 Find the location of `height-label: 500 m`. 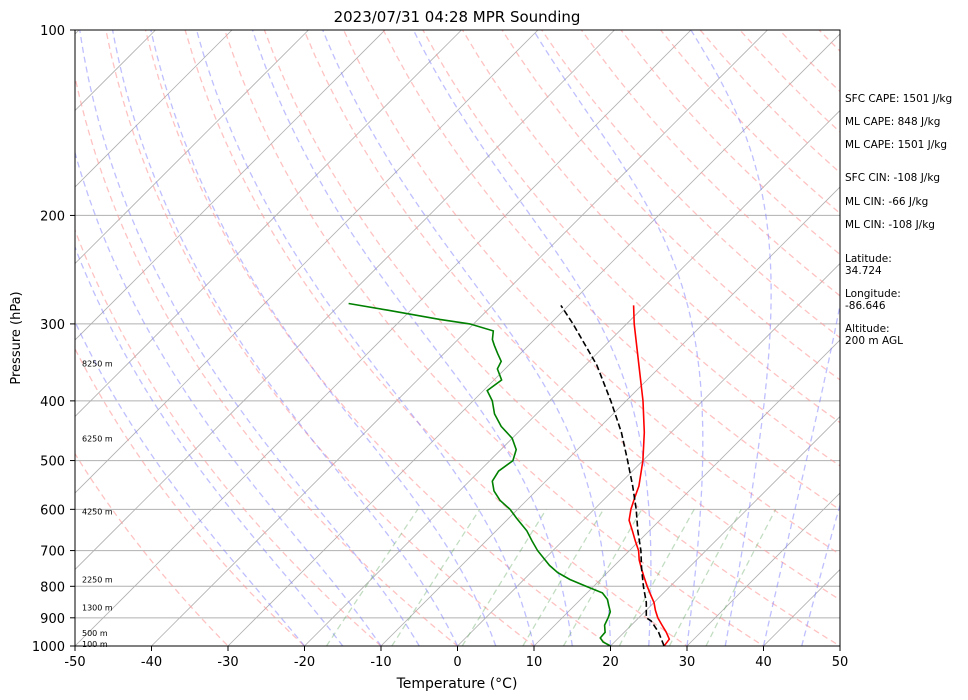

height-label: 500 m is located at coordinates (95, 633).